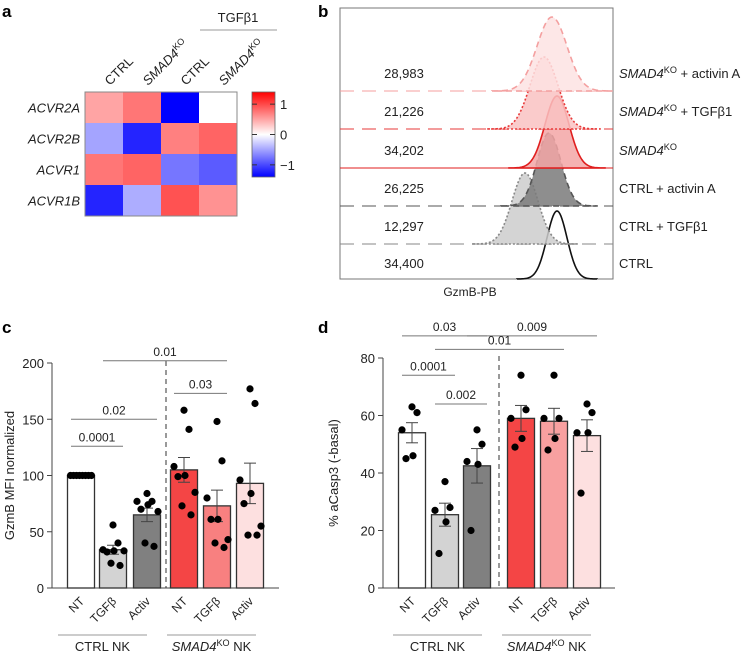 Image resolution: width=748 pixels, height=654 pixels. Describe the element at coordinates (404, 73) in the screenshot. I see `mfi-value: 28,983` at that location.